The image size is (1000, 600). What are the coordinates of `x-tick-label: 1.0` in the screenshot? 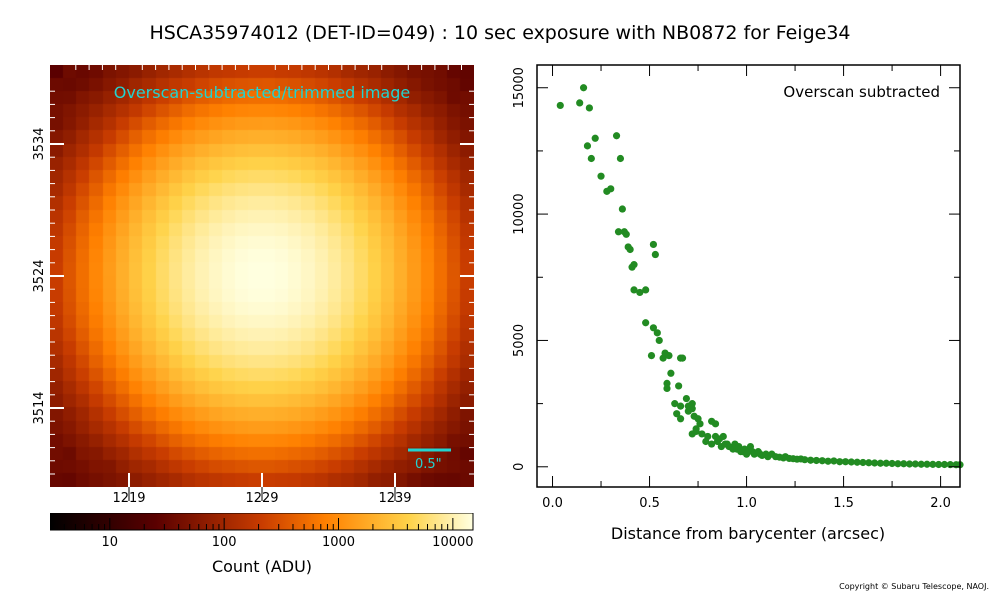 It's located at (746, 503).